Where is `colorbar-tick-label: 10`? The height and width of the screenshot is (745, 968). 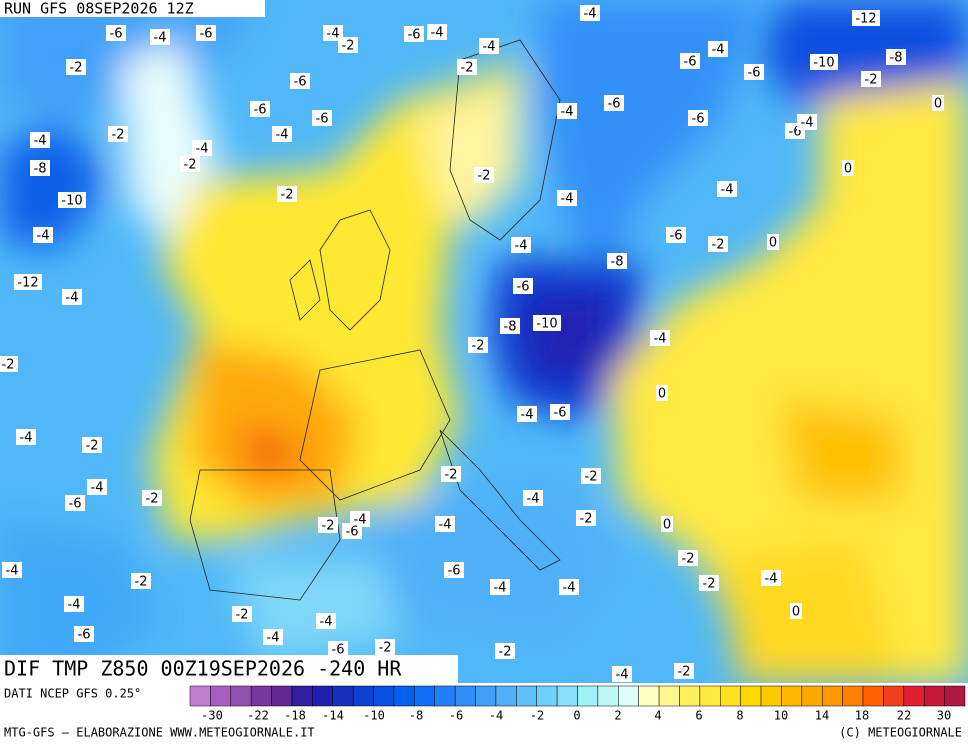
colorbar-tick-label: 10 is located at coordinates (781, 716).